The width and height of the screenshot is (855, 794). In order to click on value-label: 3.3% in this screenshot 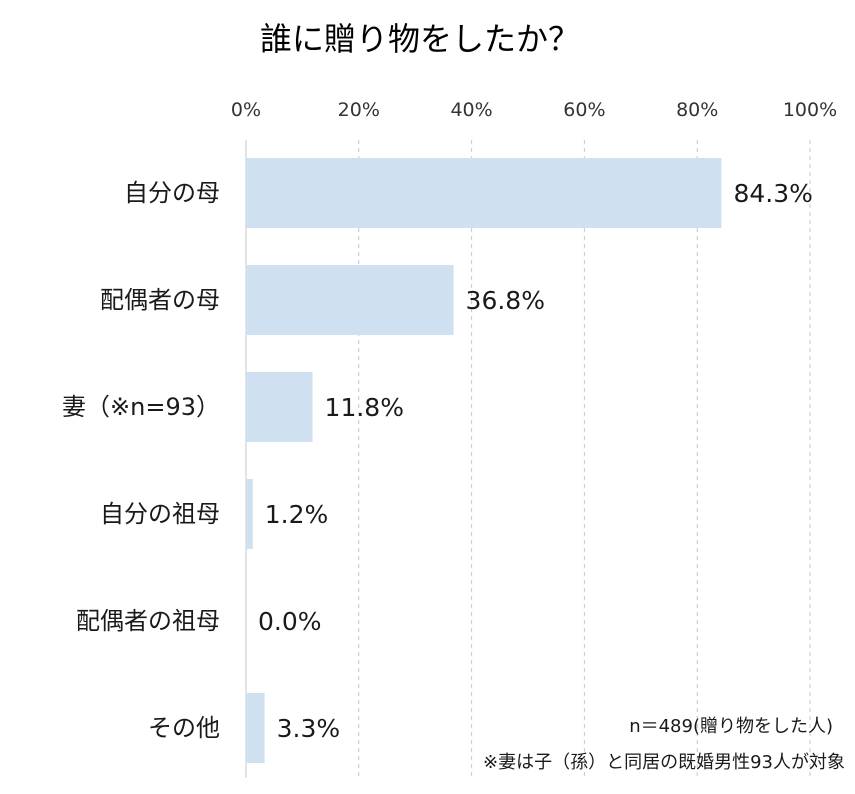, I will do `click(309, 728)`.